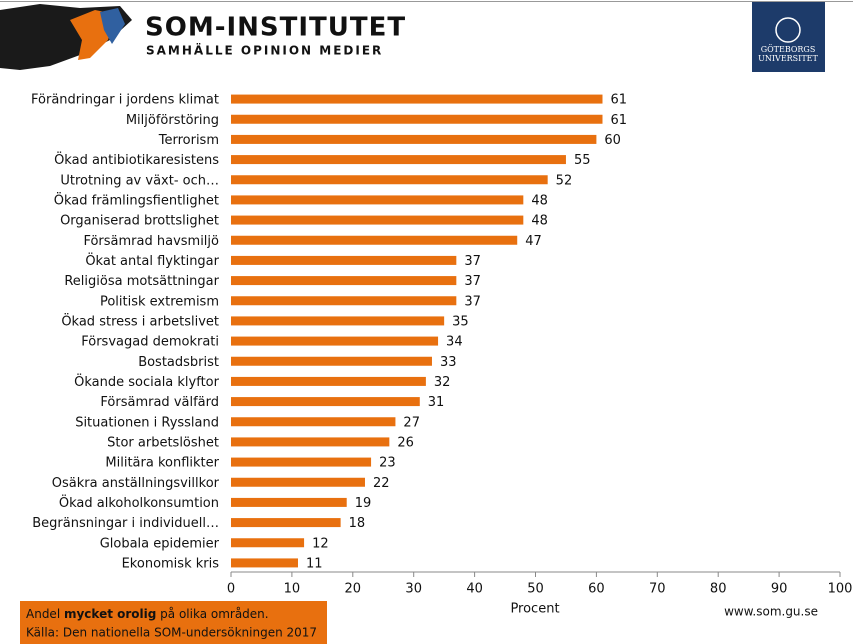  I want to click on y-tick-label: Politisk extremism, so click(159, 301).